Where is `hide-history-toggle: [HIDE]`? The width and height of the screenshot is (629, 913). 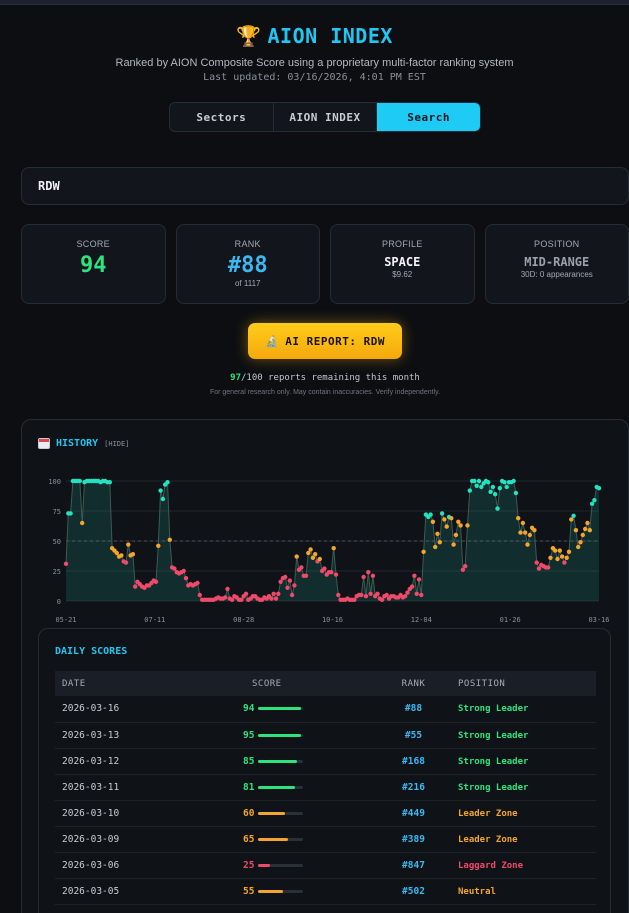
hide-history-toggle: [HIDE] is located at coordinates (117, 443).